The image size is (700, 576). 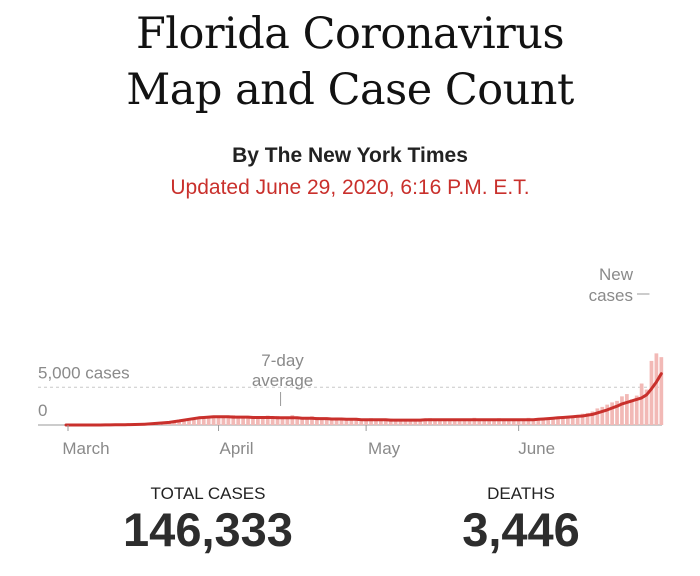 What do you see at coordinates (350, 187) in the screenshot?
I see `updated-timestamp: Updated June 29, 2020, 6:16 P.M. E.T.` at bounding box center [350, 187].